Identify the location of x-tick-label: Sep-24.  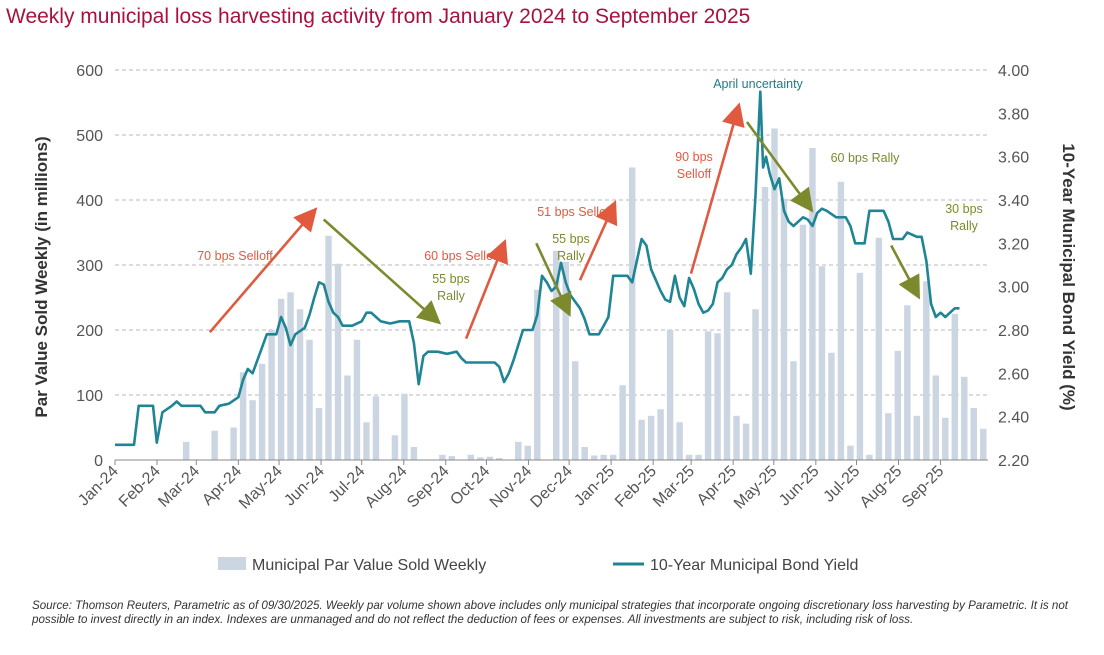
(428, 487).